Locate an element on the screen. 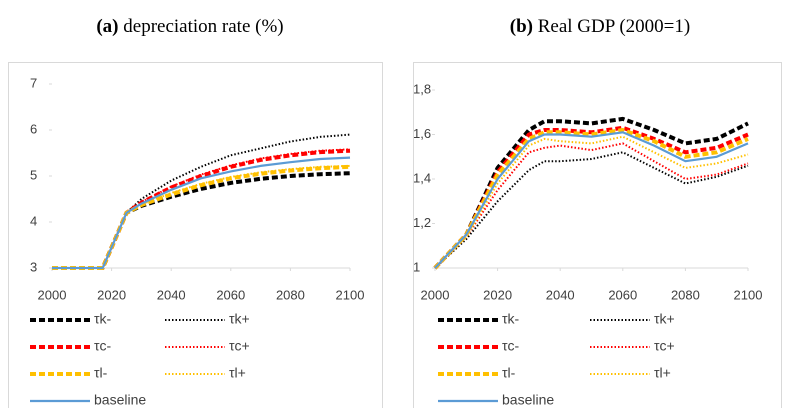 The height and width of the screenshot is (408, 785). y-tick-label: 6 is located at coordinates (33, 128).